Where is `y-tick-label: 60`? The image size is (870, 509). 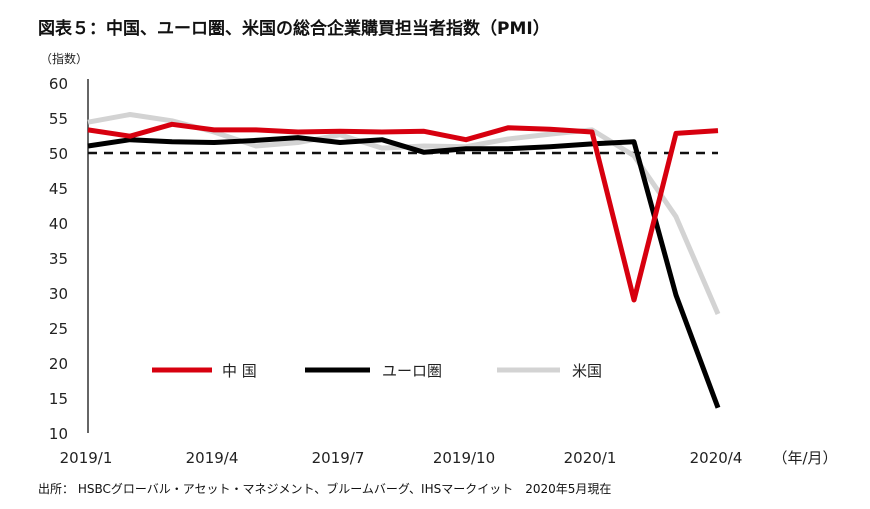 y-tick-label: 60 is located at coordinates (58, 84).